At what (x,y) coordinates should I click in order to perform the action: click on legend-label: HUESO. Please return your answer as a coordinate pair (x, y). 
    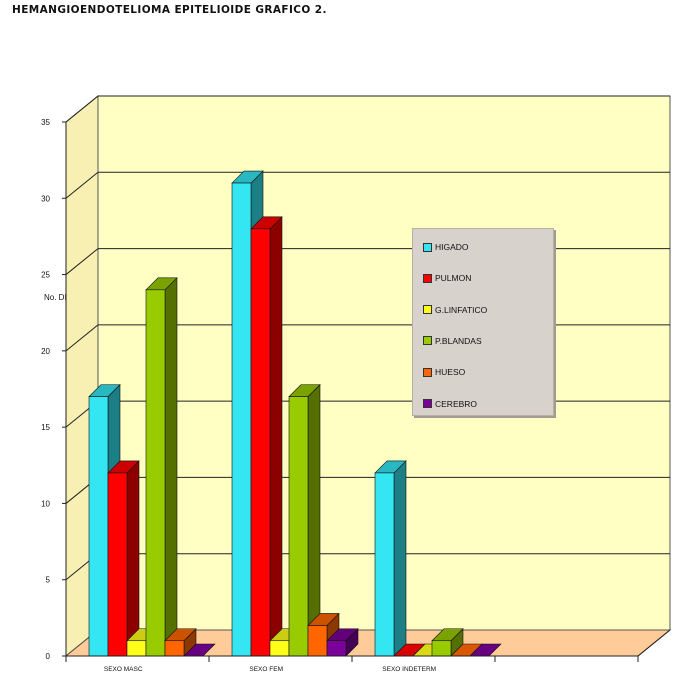
    Looking at the image, I should click on (450, 372).